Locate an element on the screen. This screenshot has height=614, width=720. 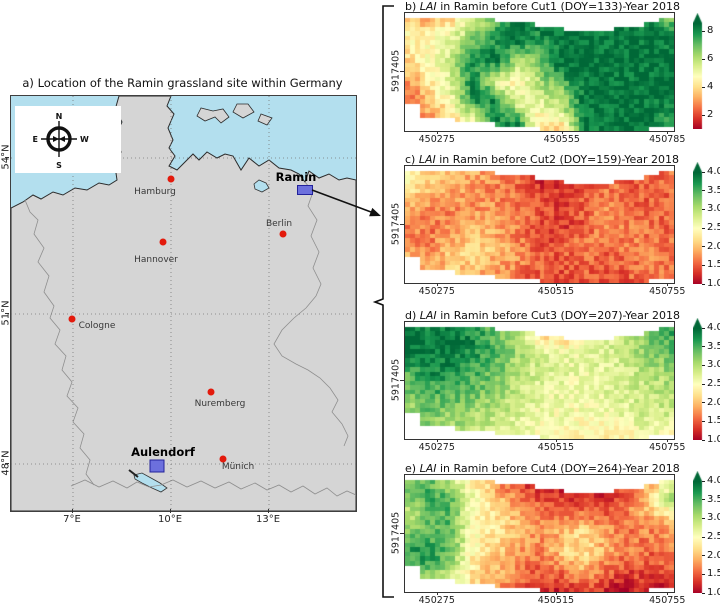
site-marker-aulendorf is located at coordinates (157, 466).